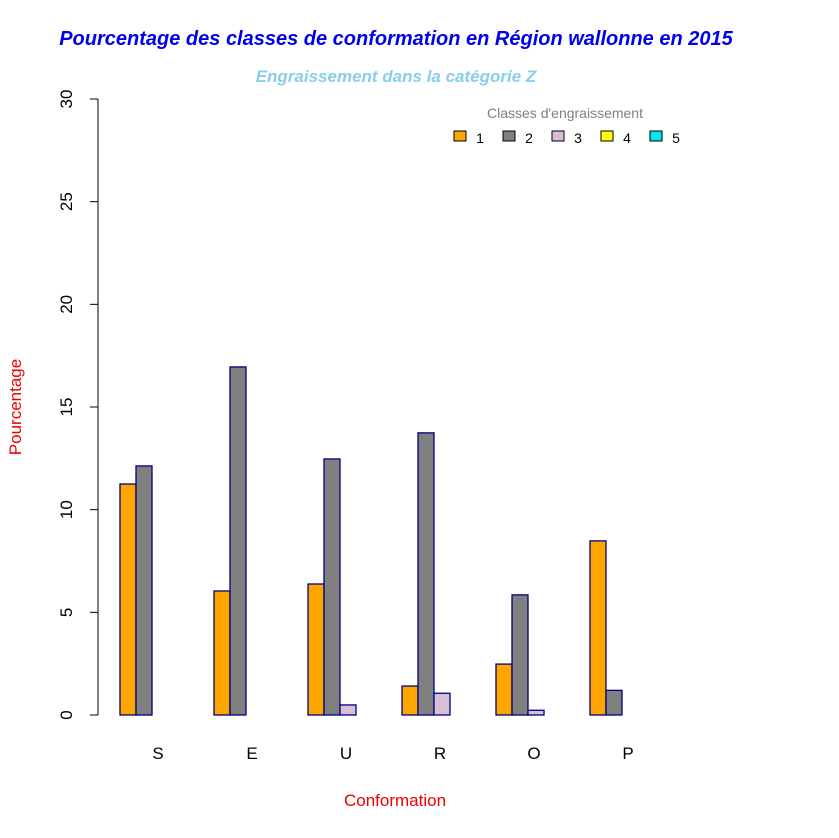  Describe the element at coordinates (66, 714) in the screenshot. I see `y-tick-label: 0` at that location.